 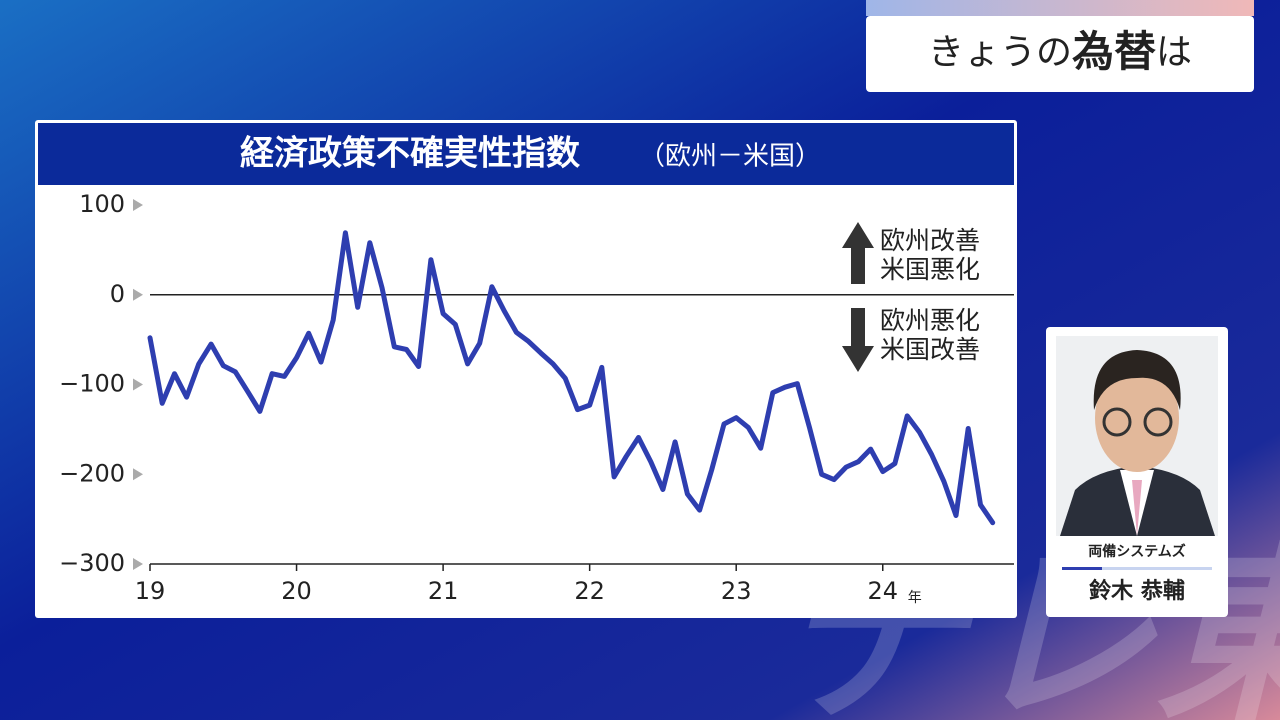 I want to click on x-tick-label: 21, so click(x=443, y=591).